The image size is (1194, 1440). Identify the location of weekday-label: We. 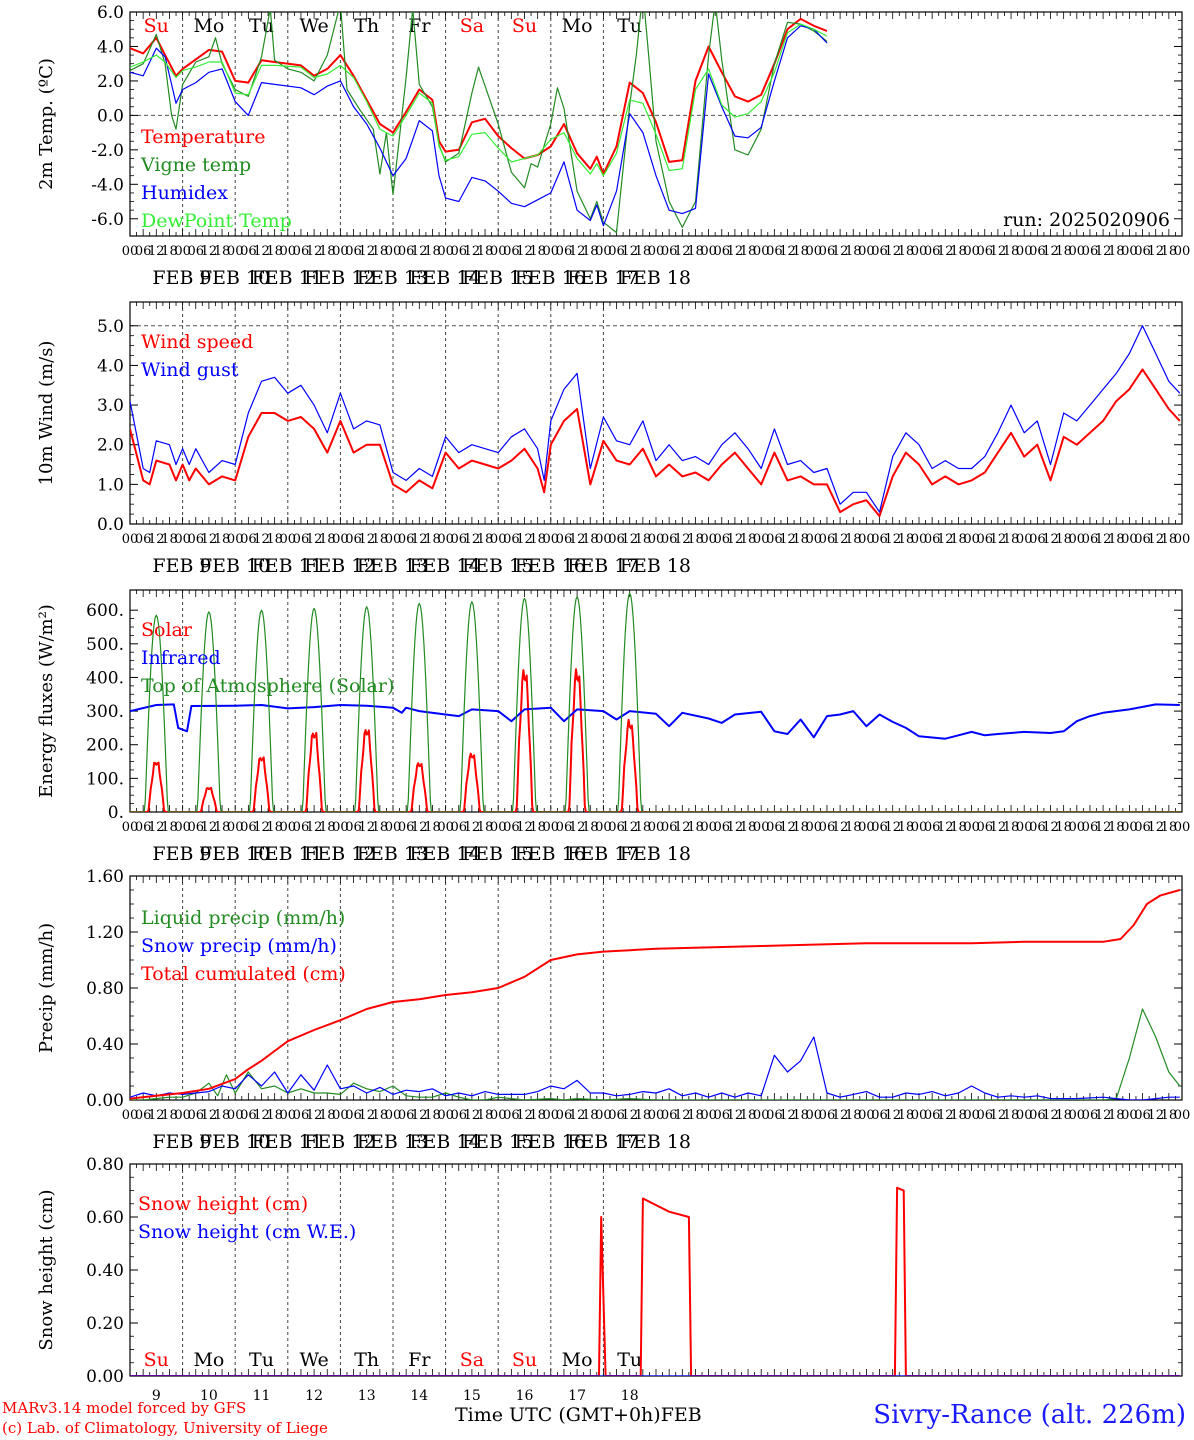
(313, 26).